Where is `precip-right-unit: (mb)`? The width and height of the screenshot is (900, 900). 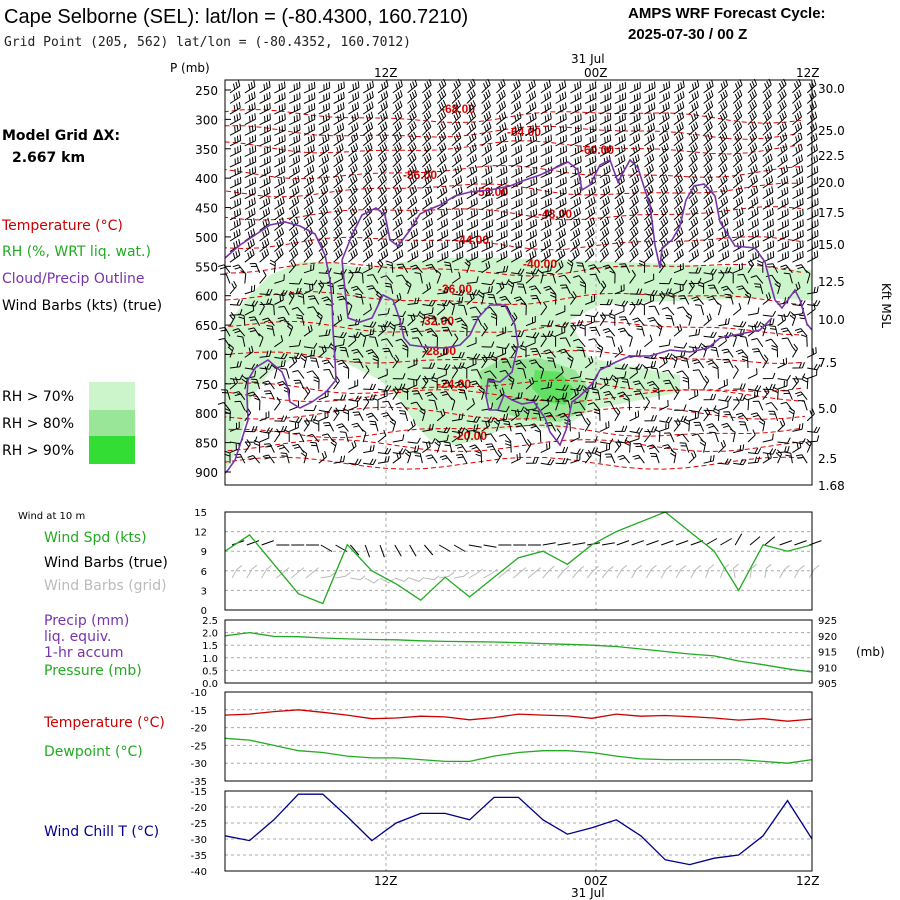
precip-right-unit: (mb) is located at coordinates (870, 652).